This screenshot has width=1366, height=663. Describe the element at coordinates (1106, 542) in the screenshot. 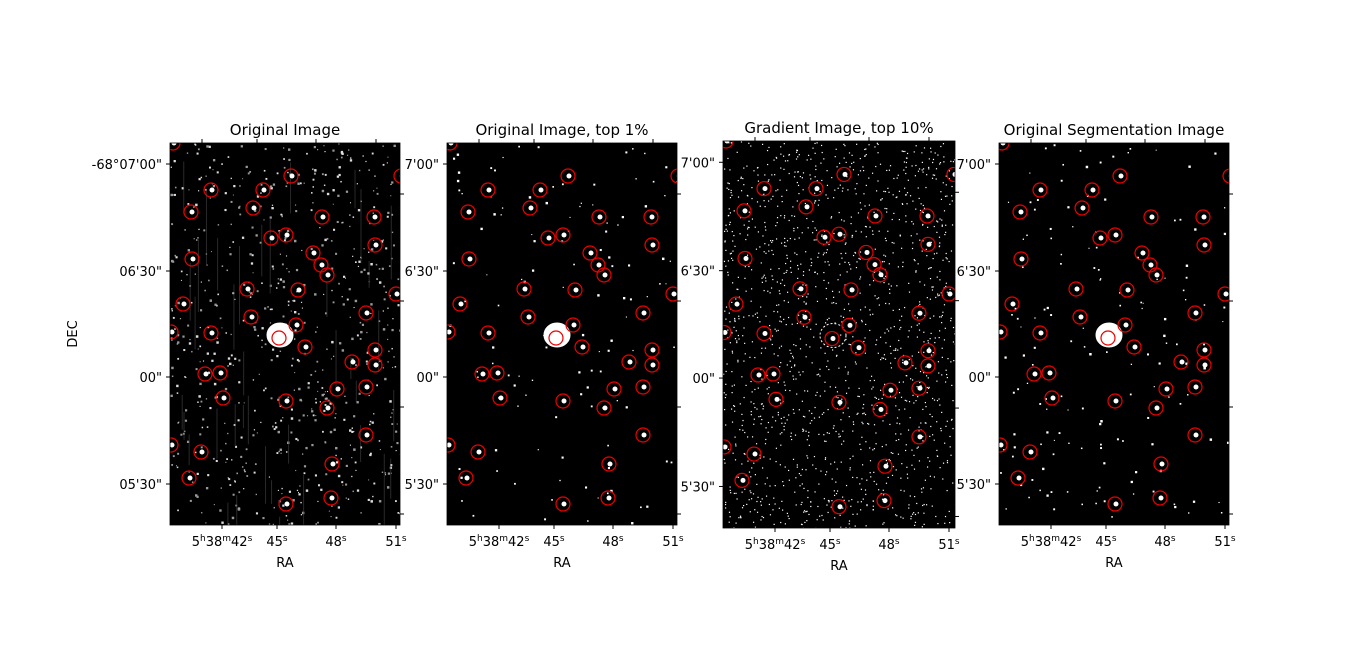

I see `x-tick-label: 45s` at that location.